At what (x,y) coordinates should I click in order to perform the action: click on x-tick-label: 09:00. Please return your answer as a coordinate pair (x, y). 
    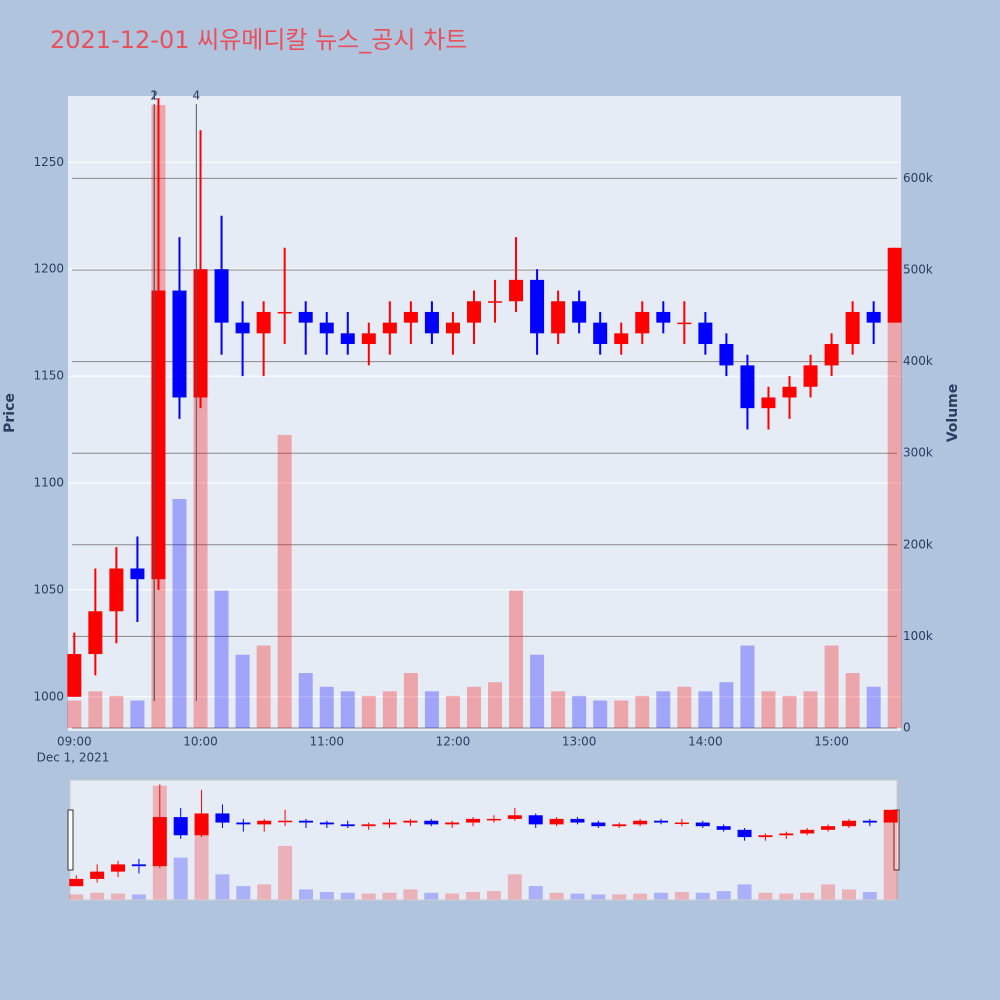
    Looking at the image, I should click on (74, 742).